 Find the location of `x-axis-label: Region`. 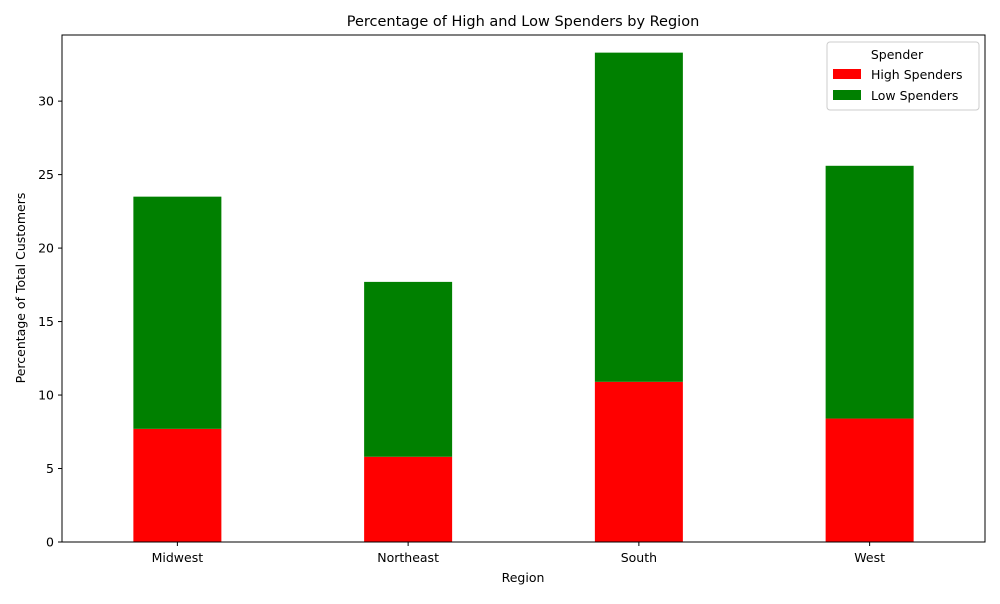

x-axis-label: Region is located at coordinates (523, 577).